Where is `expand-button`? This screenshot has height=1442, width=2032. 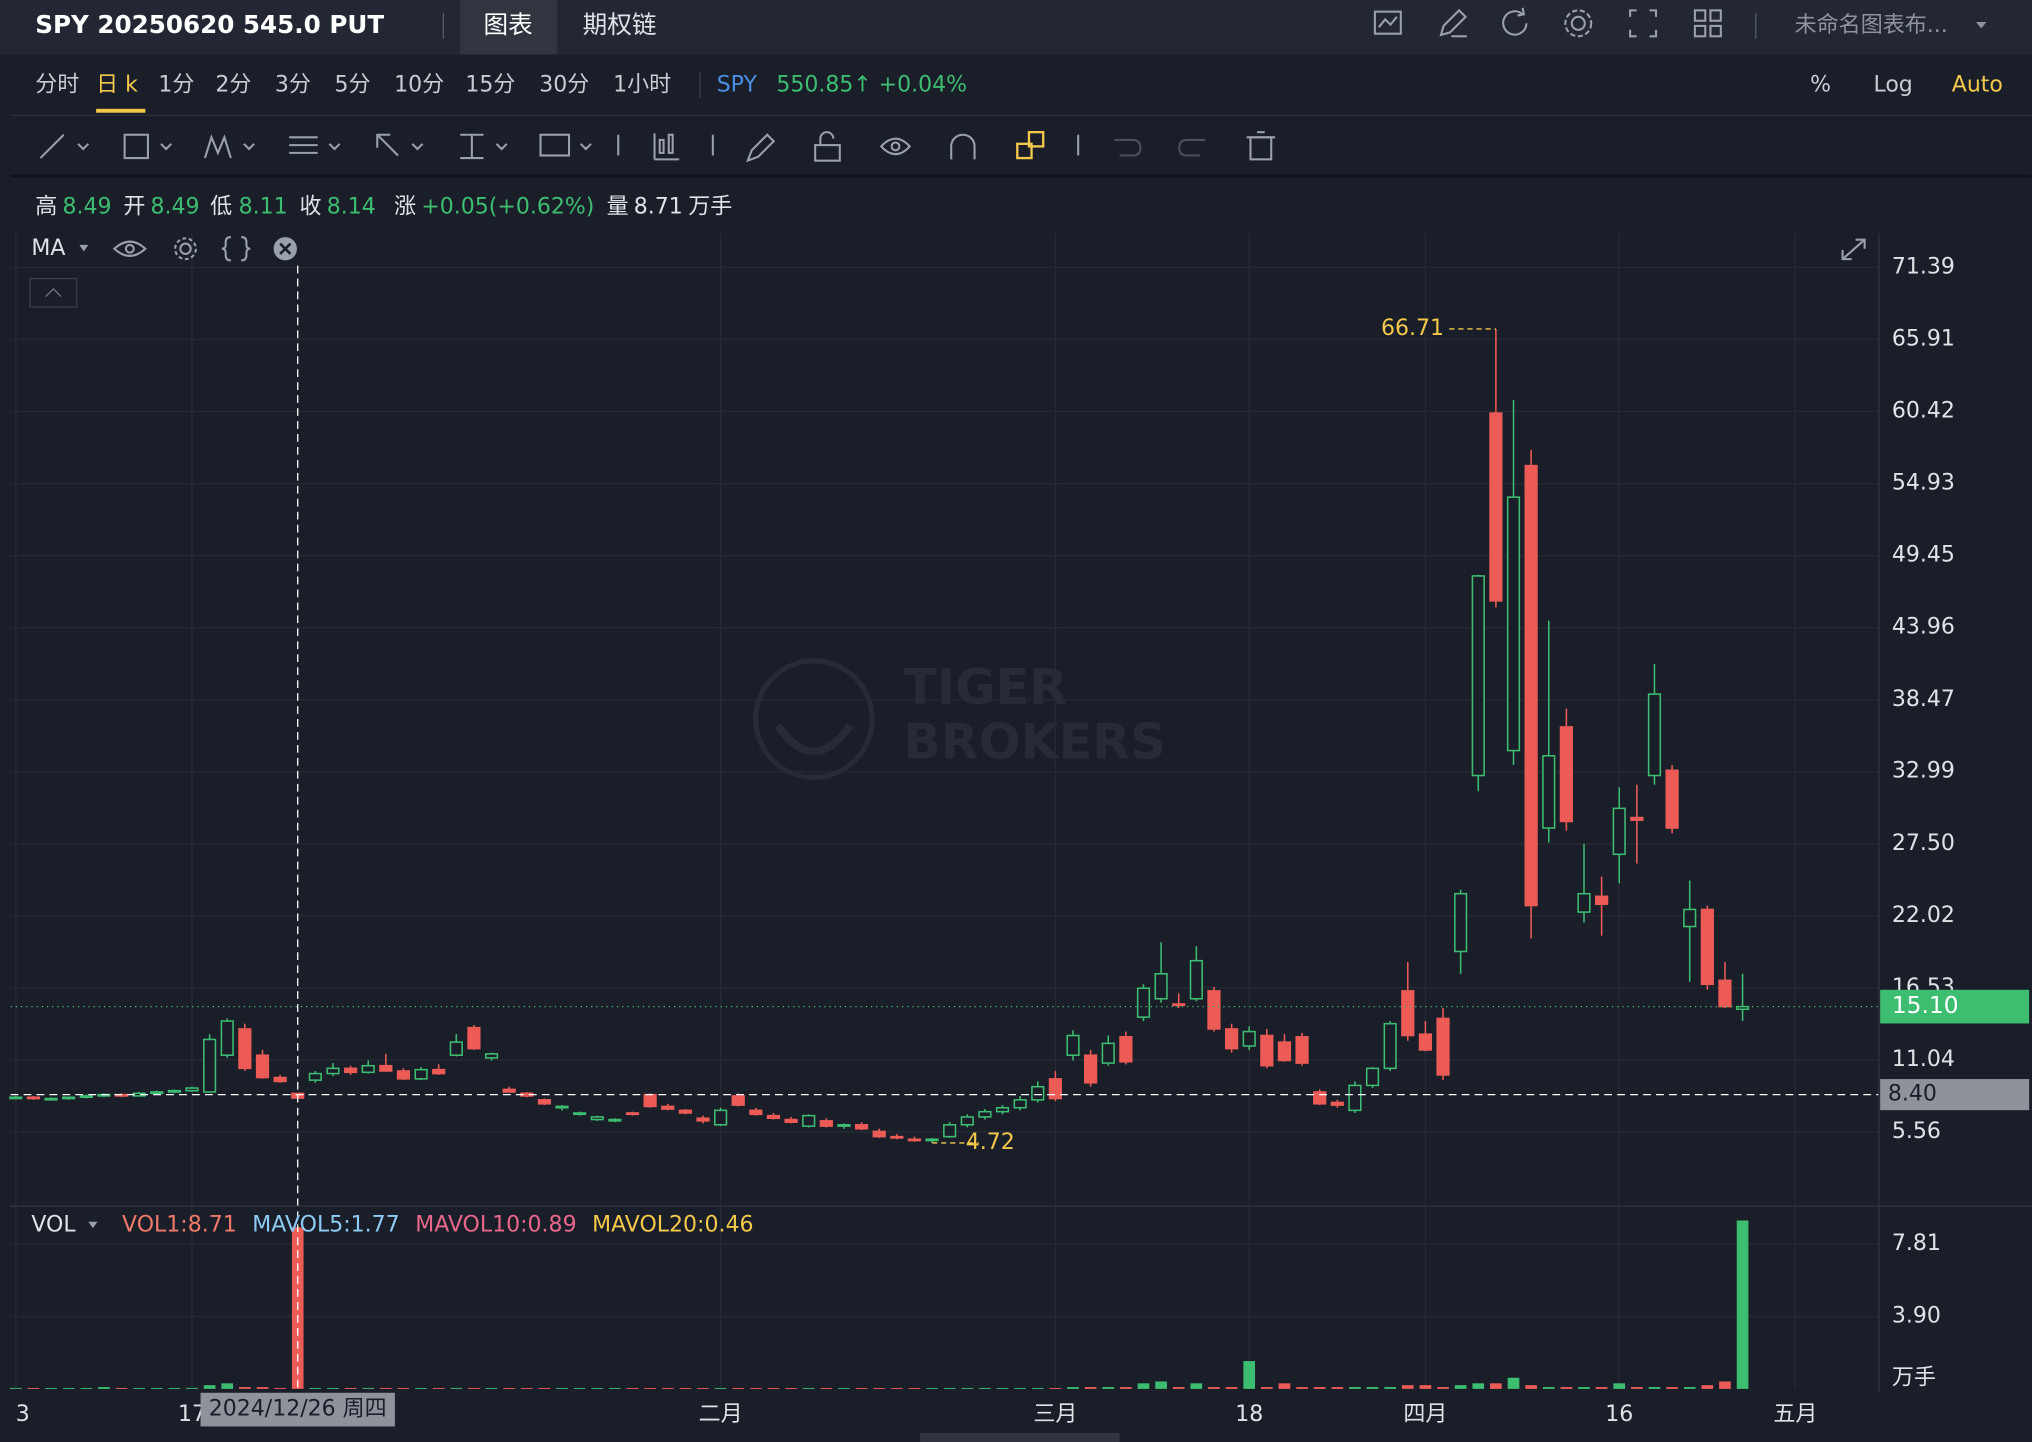
expand-button is located at coordinates (1853, 249).